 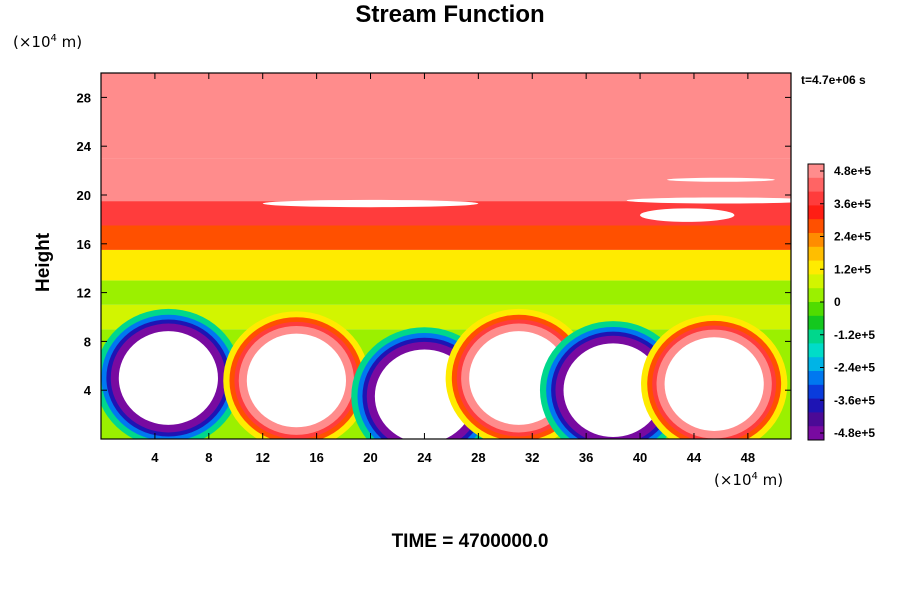 What do you see at coordinates (84, 244) in the screenshot?
I see `y-tick-label: 16` at bounding box center [84, 244].